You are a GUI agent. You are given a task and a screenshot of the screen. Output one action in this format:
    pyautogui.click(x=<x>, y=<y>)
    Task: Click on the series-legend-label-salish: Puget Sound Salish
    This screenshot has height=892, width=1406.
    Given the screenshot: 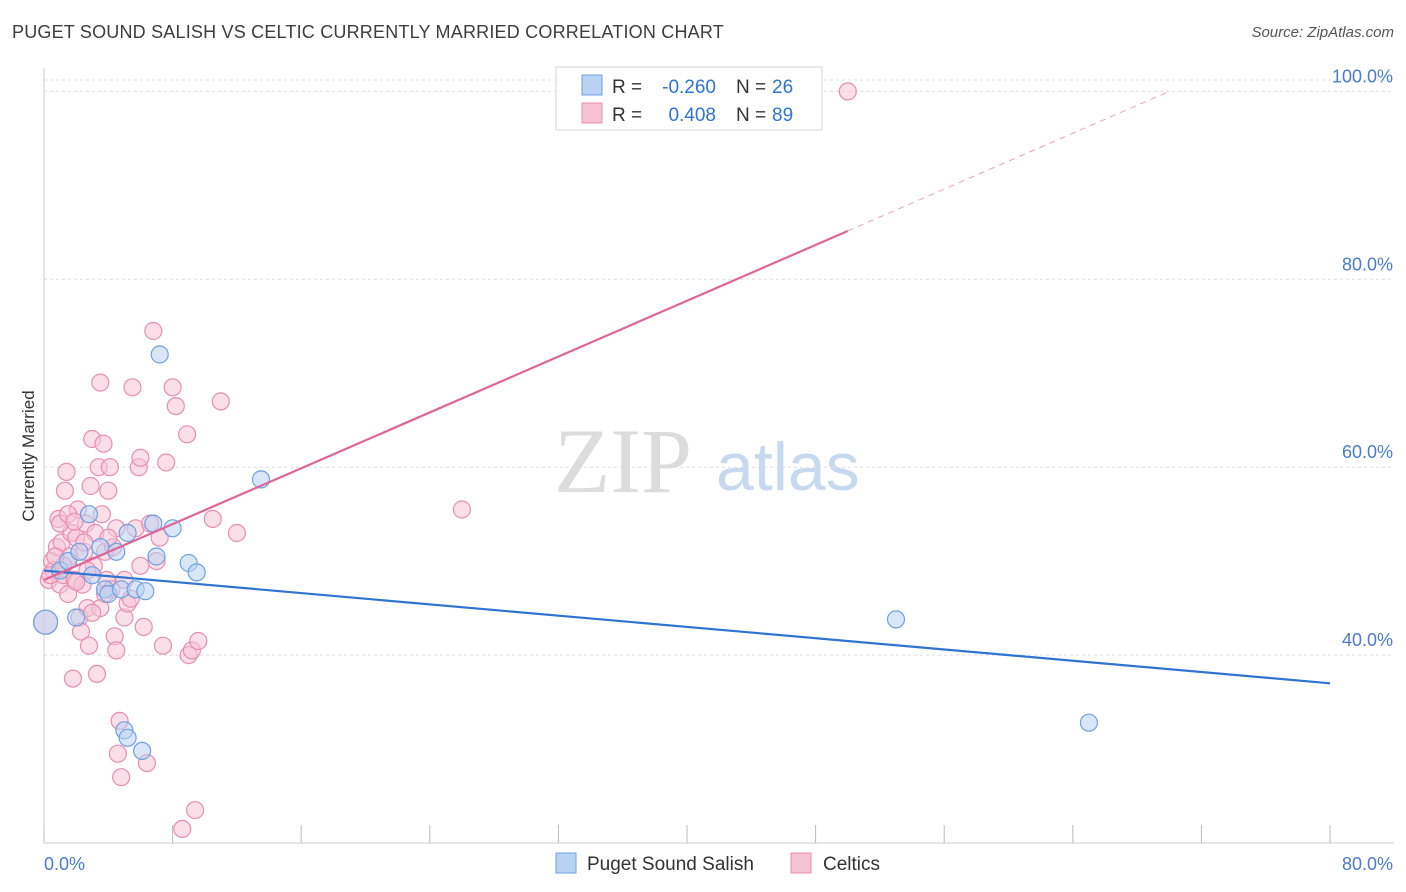 What is the action you would take?
    pyautogui.click(x=670, y=864)
    